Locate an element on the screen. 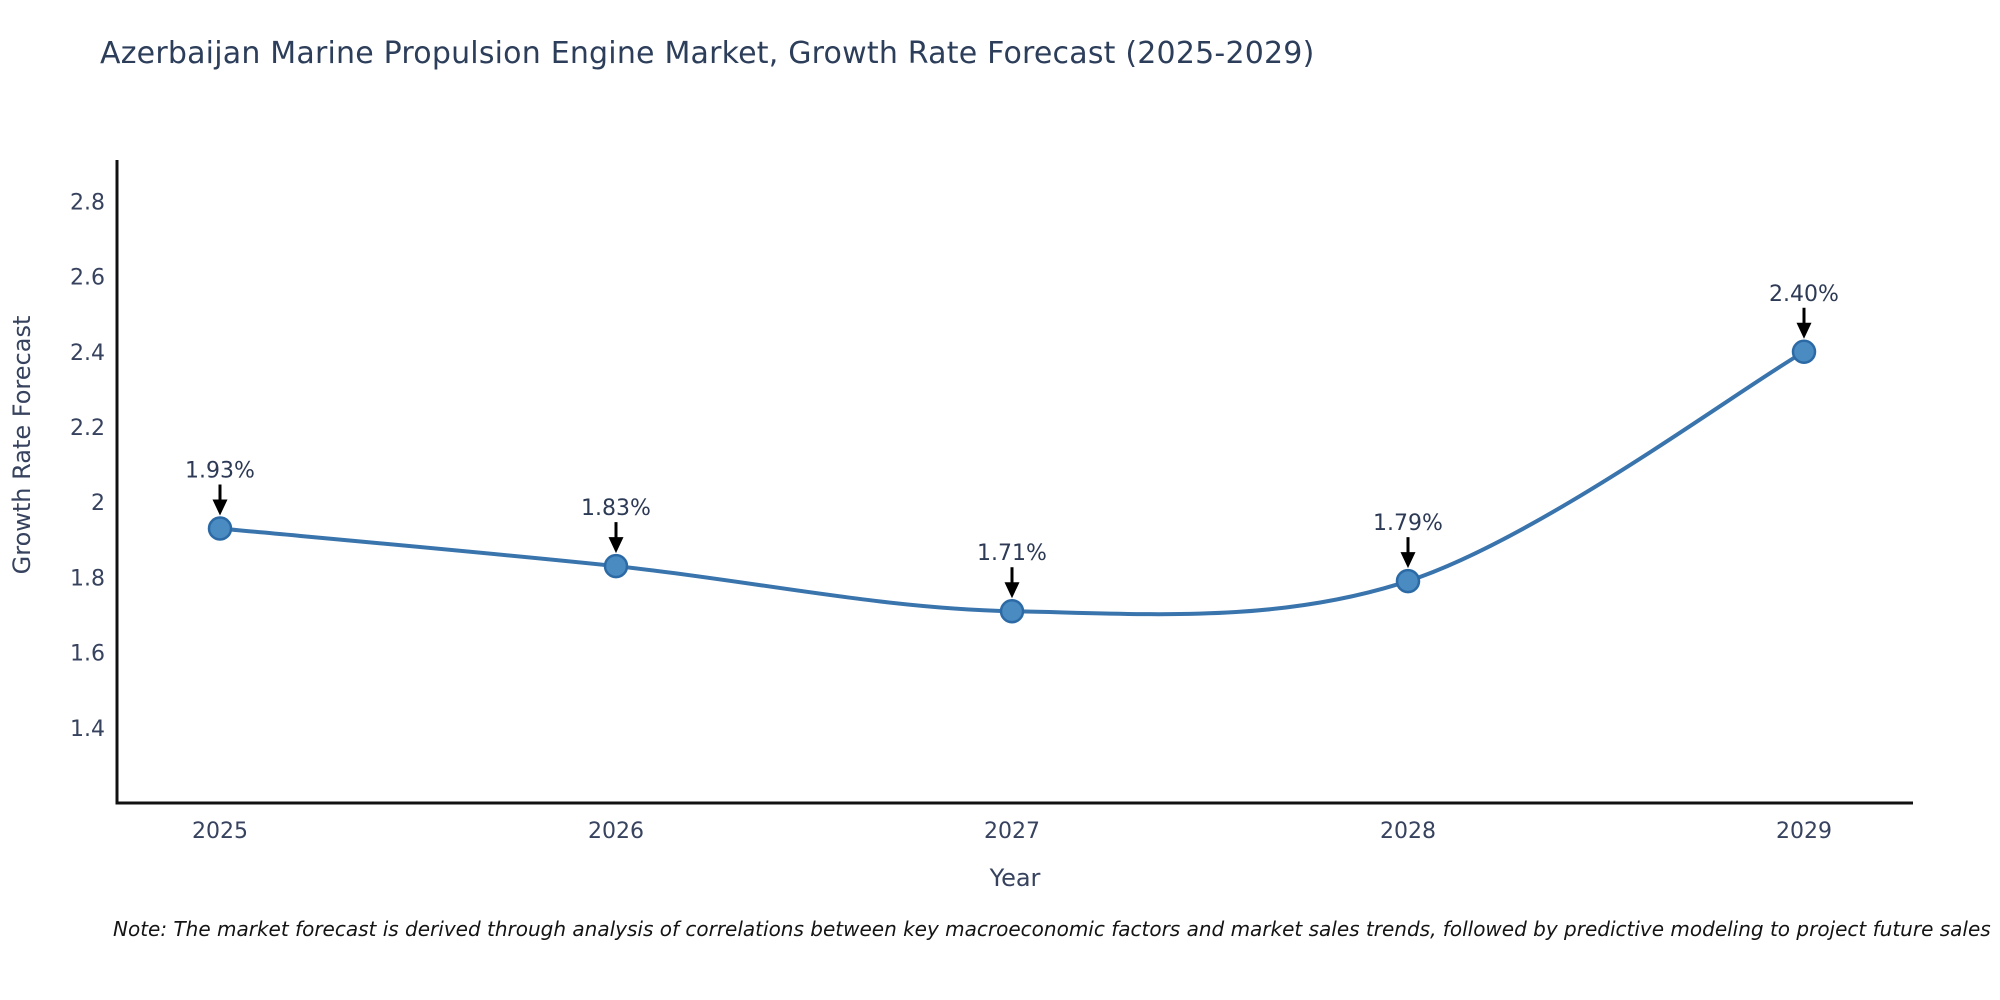 The height and width of the screenshot is (1000, 2000). y-tick-label: 1.6 is located at coordinates (87, 654).